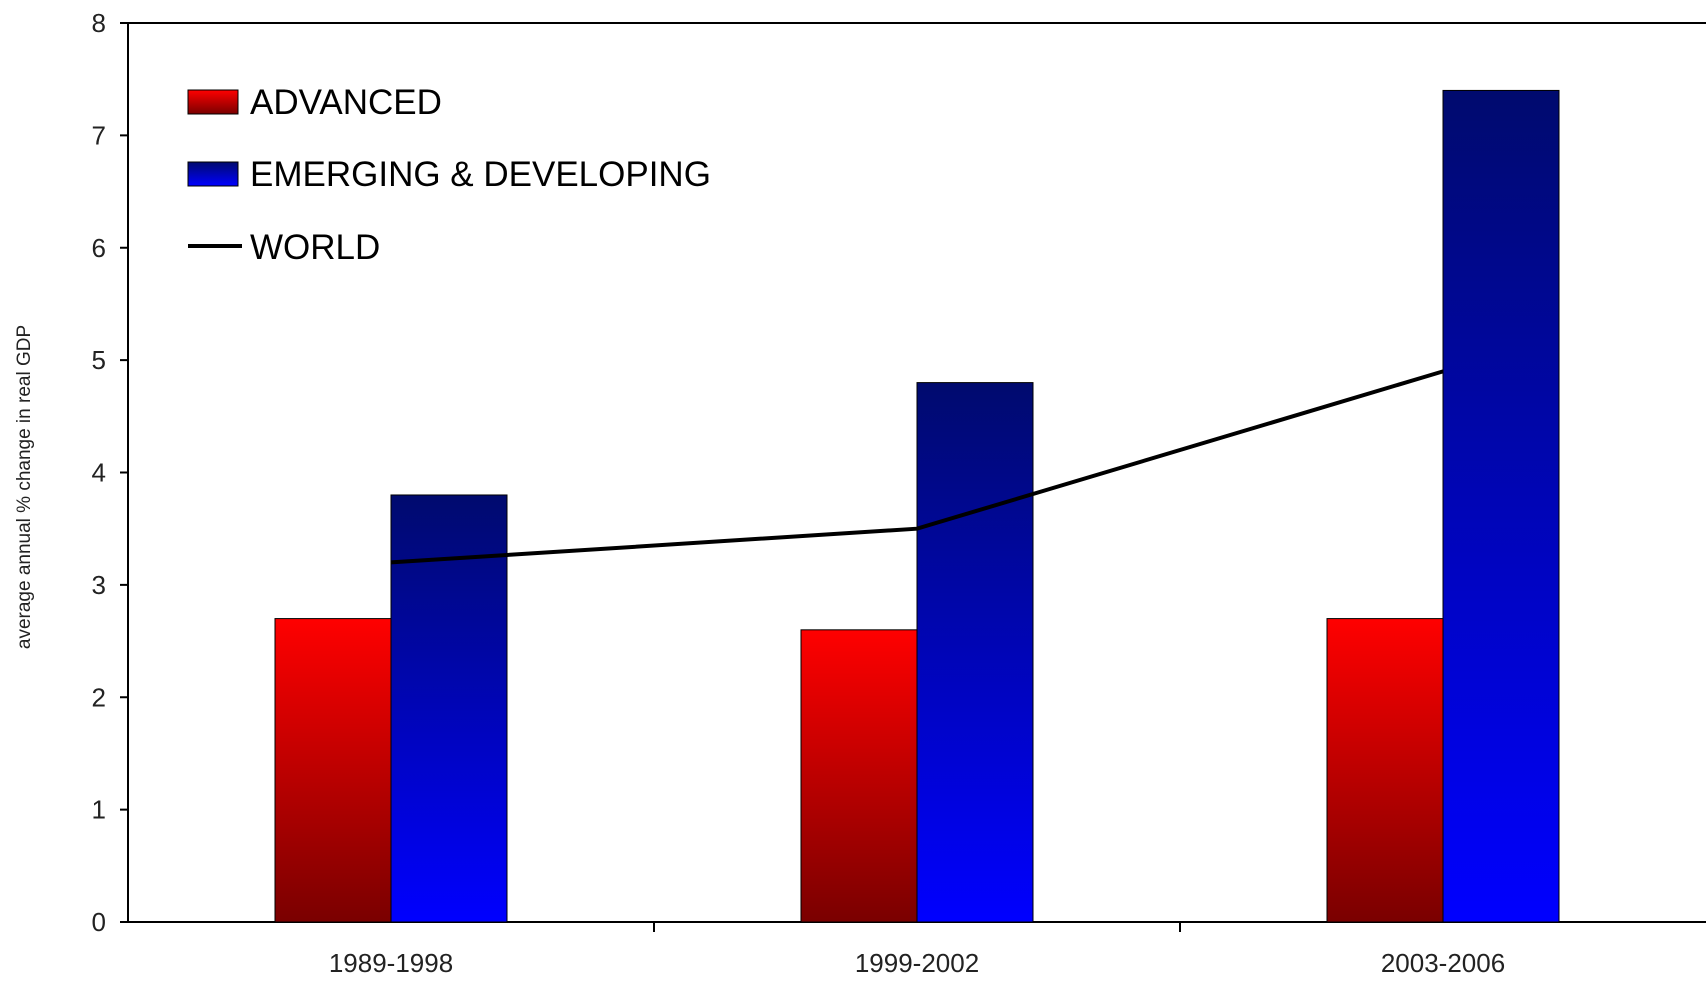 Image resolution: width=1706 pixels, height=988 pixels. I want to click on legend-label-world: WORLD, so click(315, 247).